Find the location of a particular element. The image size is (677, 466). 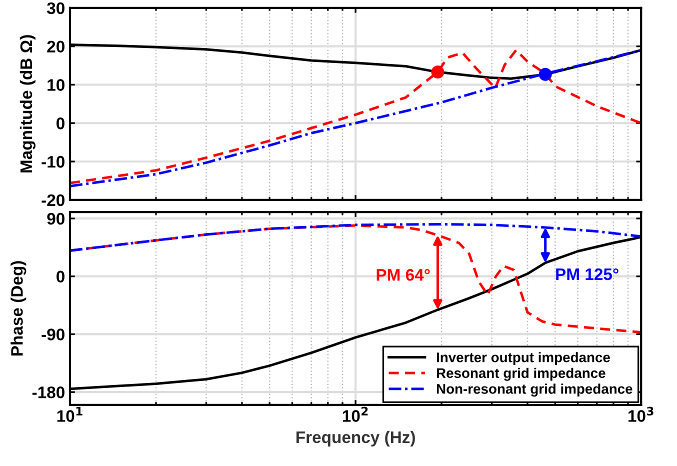

x-tick-label: 10$^{2}$ is located at coordinates (355, 414).